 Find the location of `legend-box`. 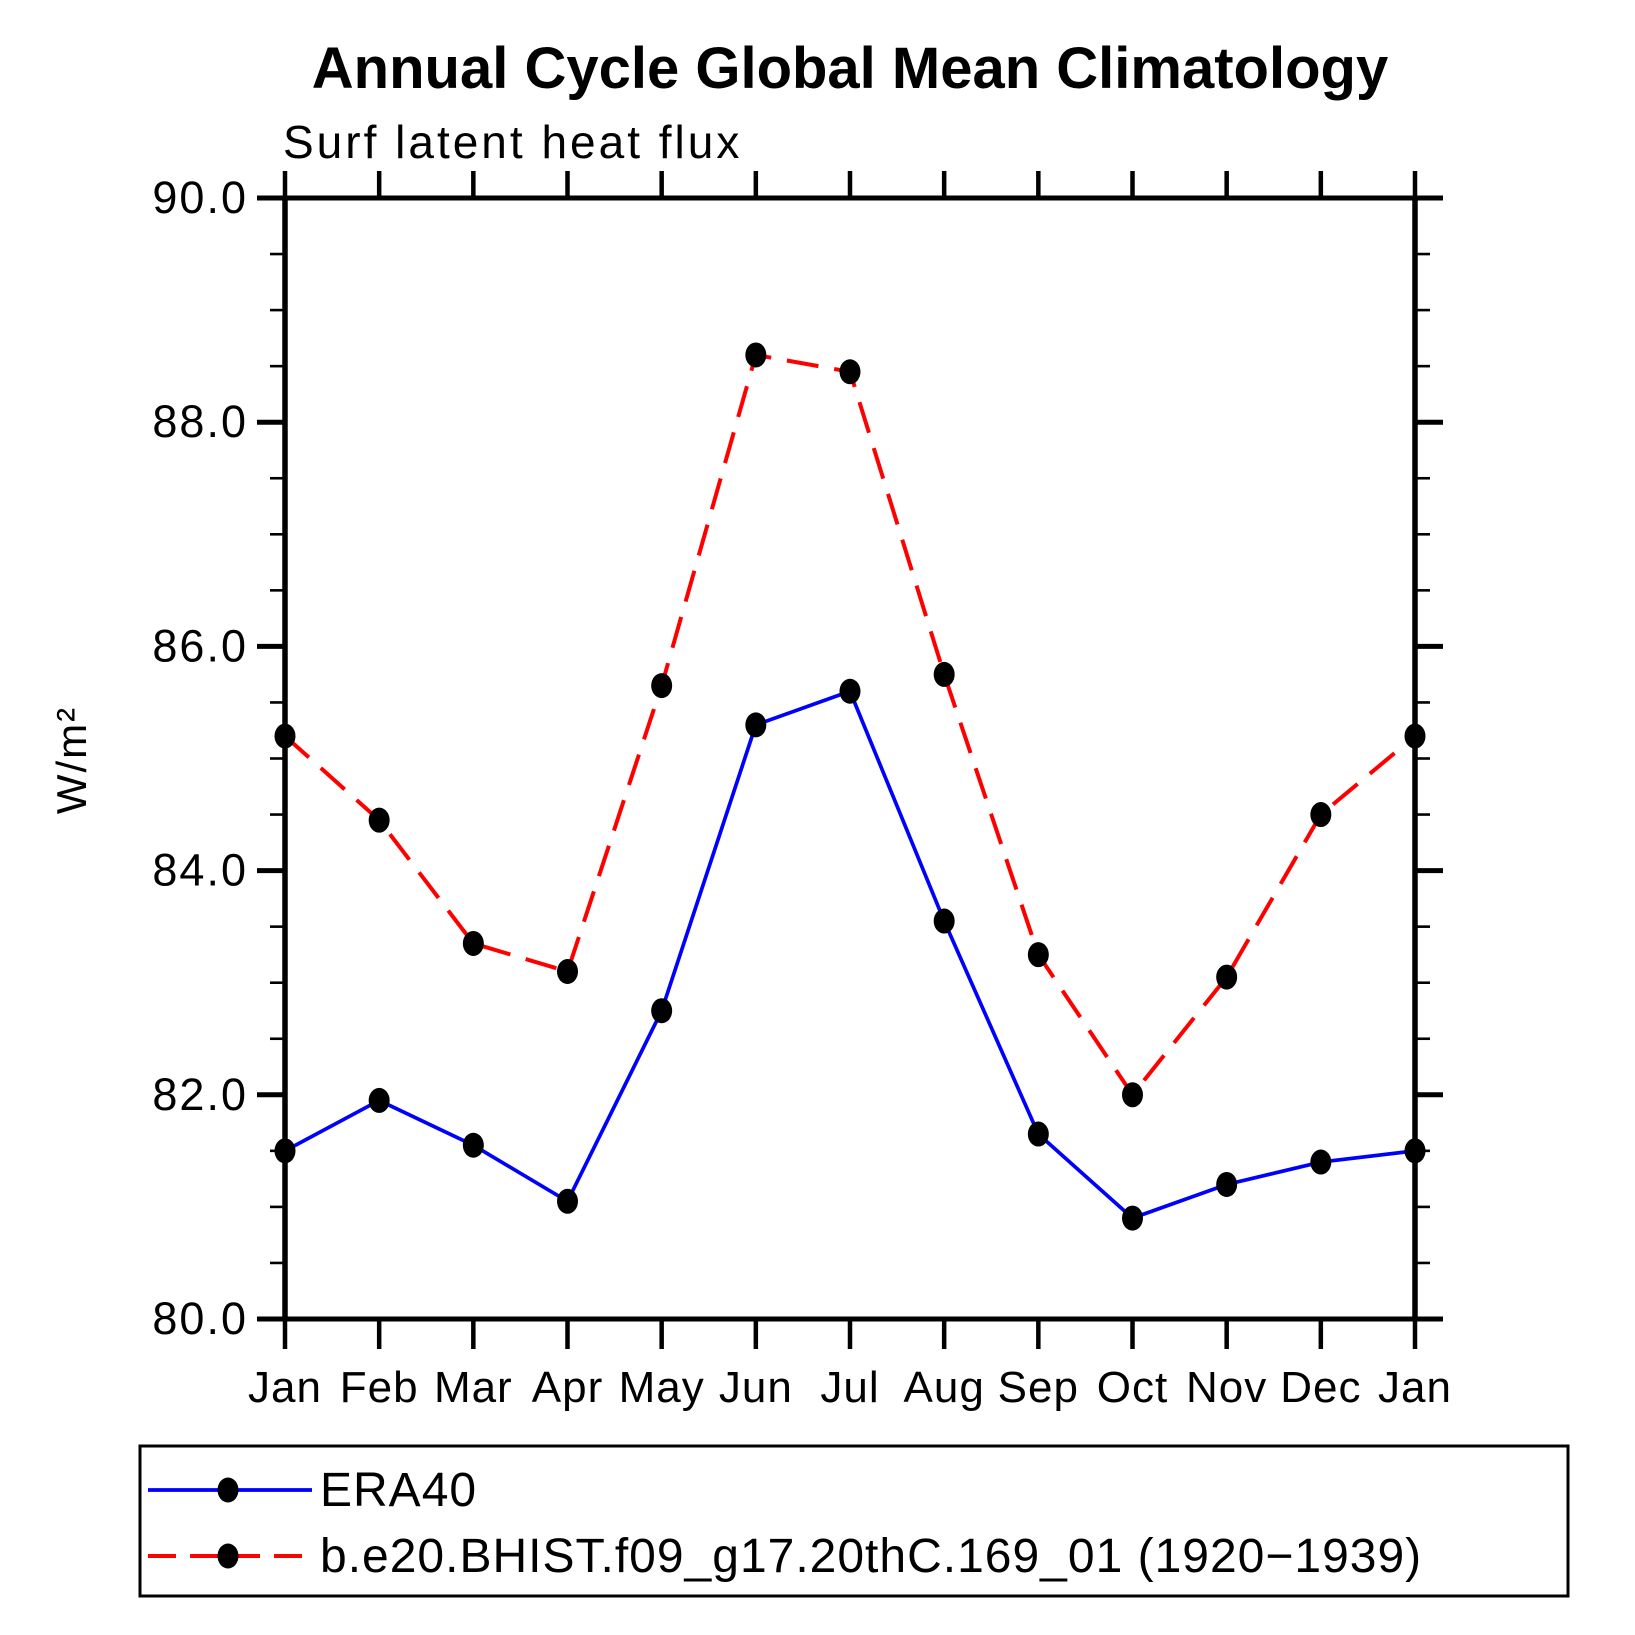

legend-box is located at coordinates (854, 1521).